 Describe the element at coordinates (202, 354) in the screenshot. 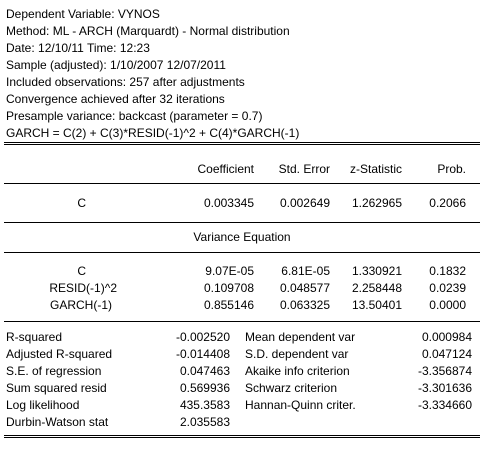

I see `stat-value: -0.014408` at that location.